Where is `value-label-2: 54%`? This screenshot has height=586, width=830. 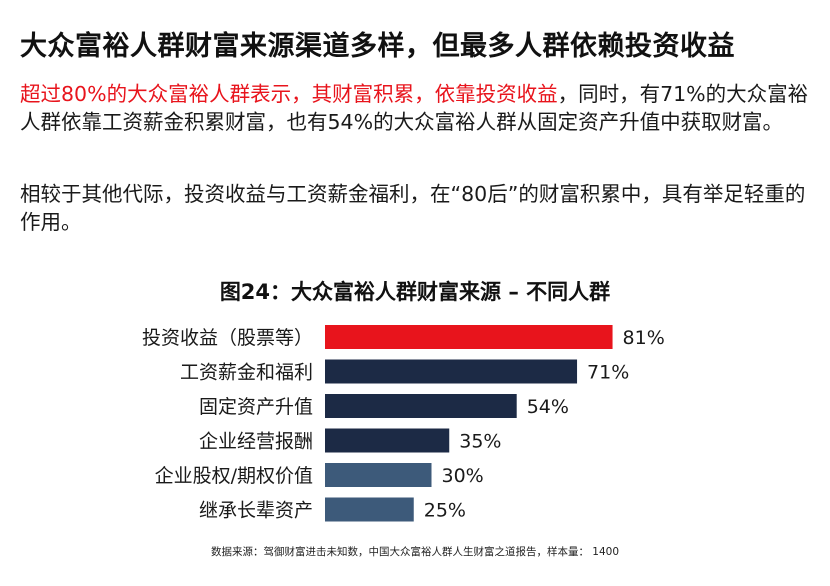
value-label-2: 54% is located at coordinates (548, 407).